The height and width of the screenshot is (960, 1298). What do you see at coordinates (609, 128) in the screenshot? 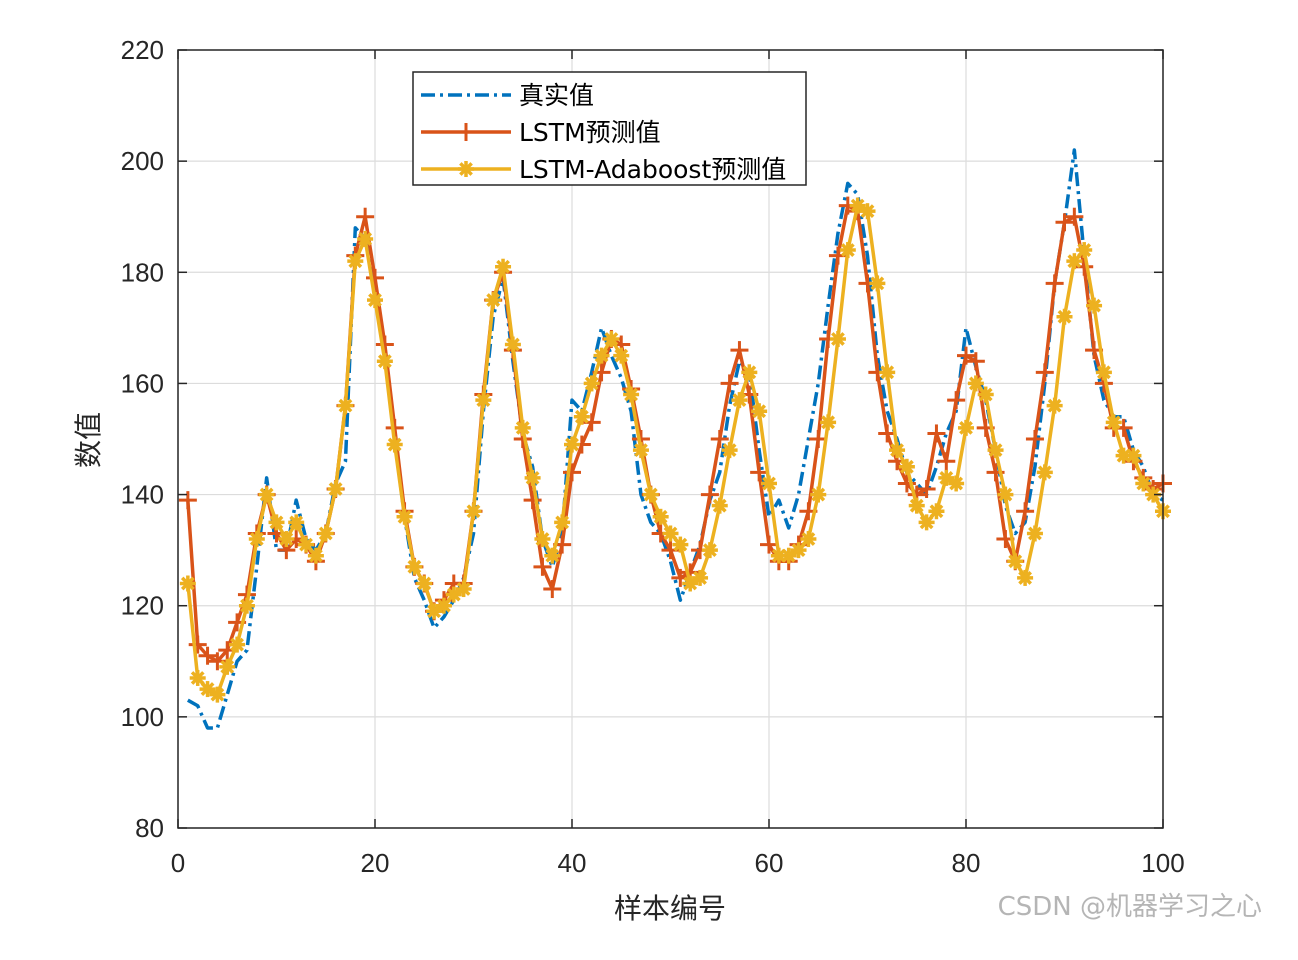
I see `legend: 真实值 LSTM预测值 LSTM-Adaboost预测值` at bounding box center [609, 128].